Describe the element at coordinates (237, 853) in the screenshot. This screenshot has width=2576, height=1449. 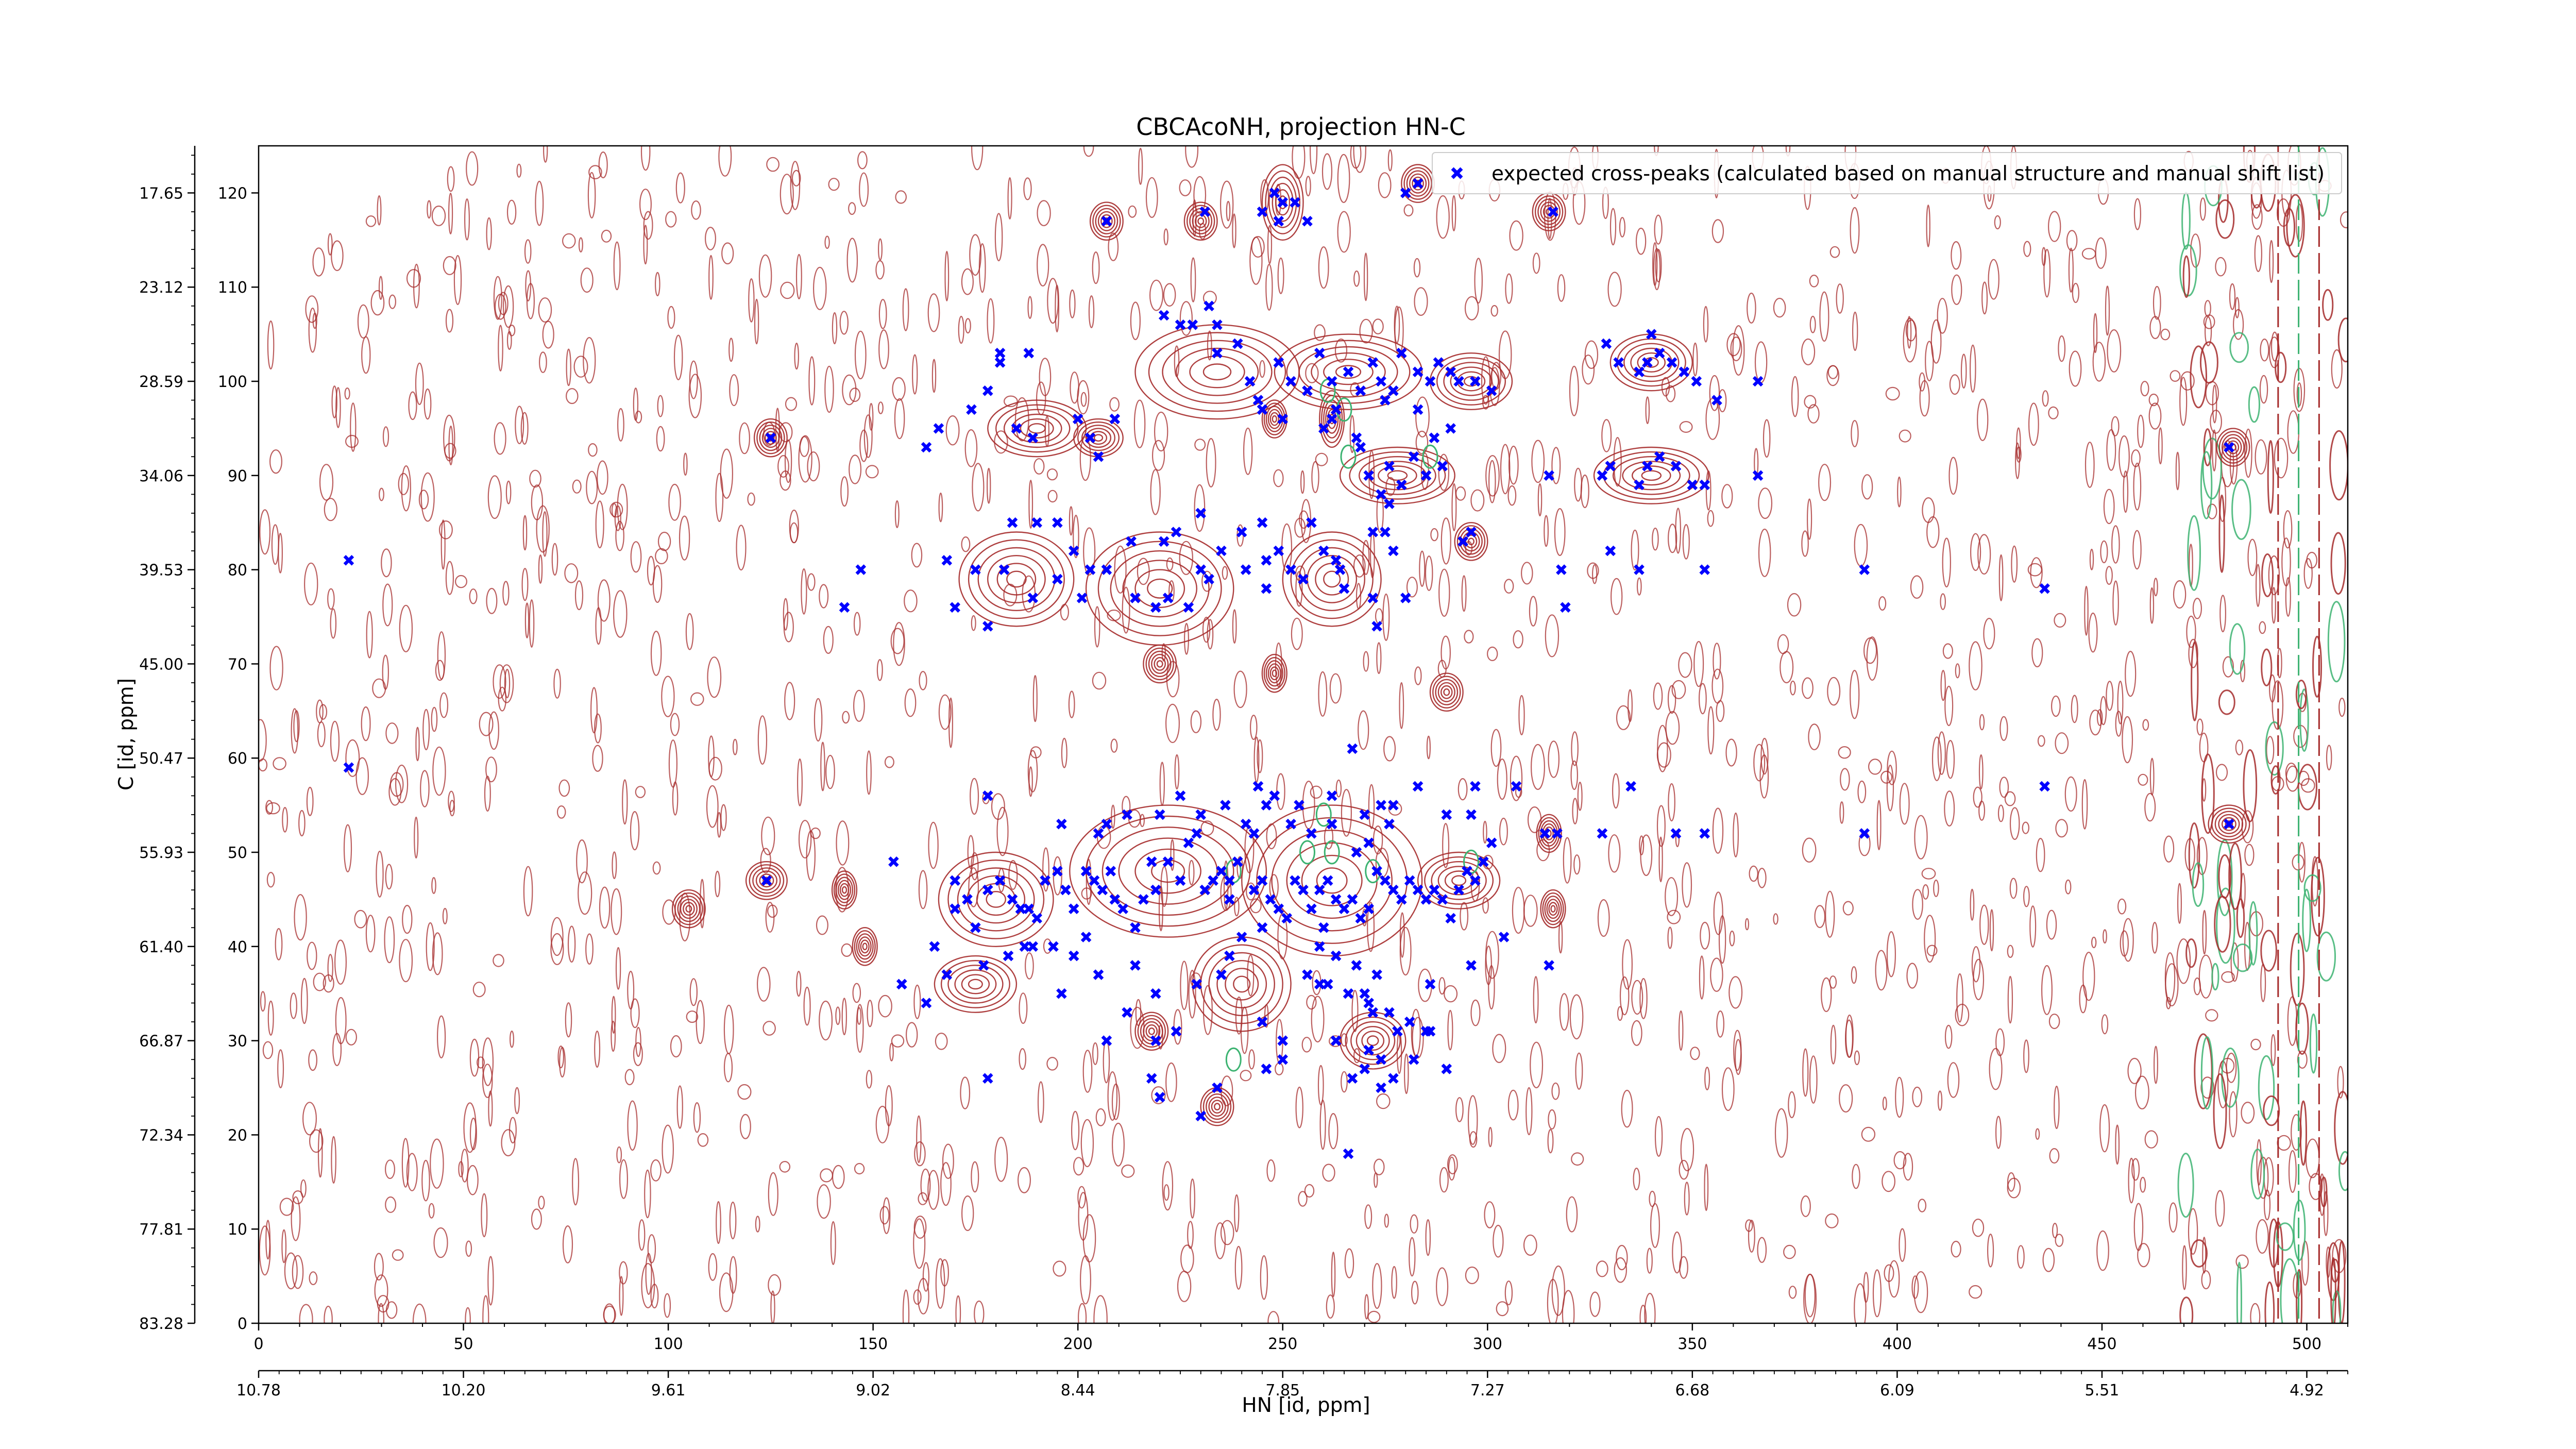
I see `y-tick-label: 50` at that location.